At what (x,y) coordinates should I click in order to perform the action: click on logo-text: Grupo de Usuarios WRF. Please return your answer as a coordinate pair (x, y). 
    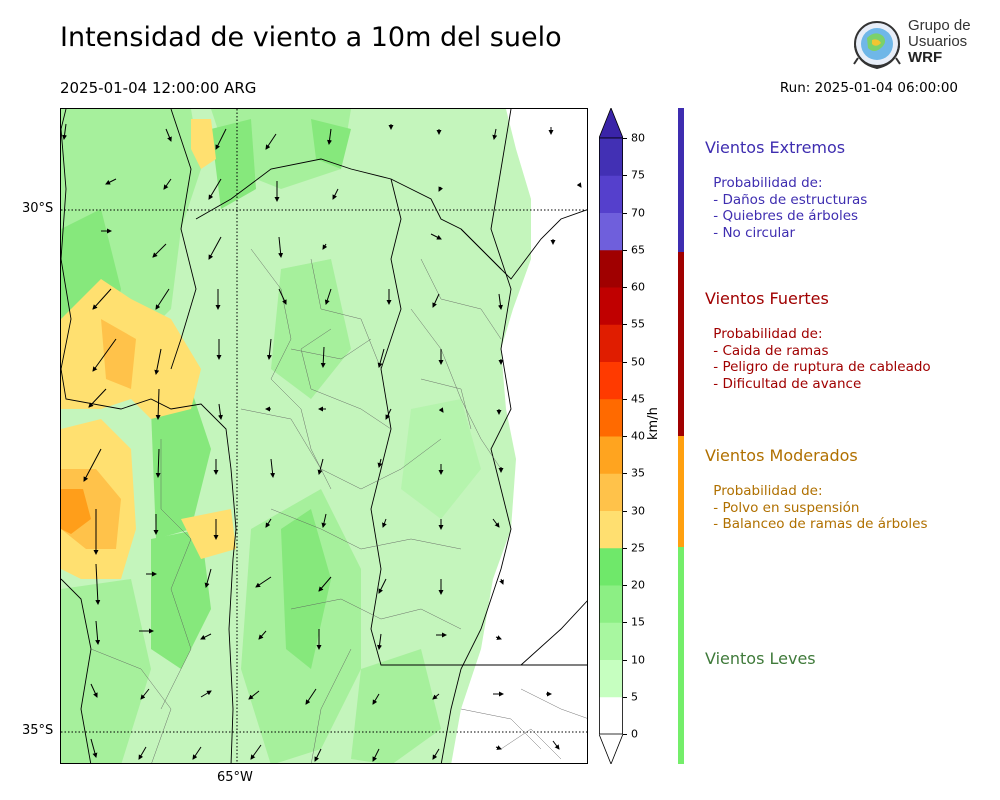
    Looking at the image, I should click on (939, 42).